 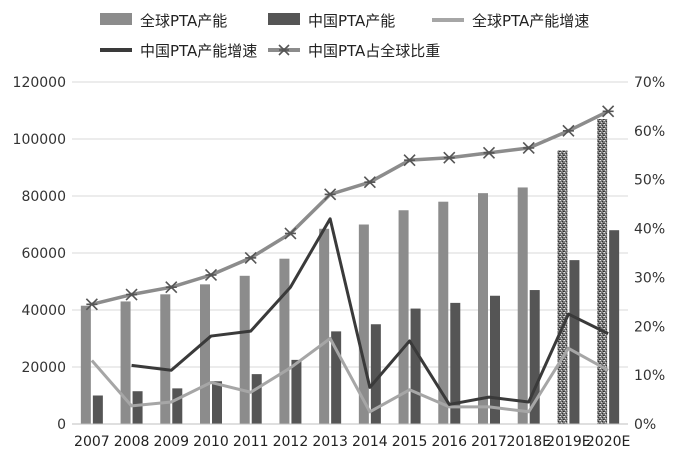 I want to click on right-tick-label: 0%, so click(x=645, y=425).